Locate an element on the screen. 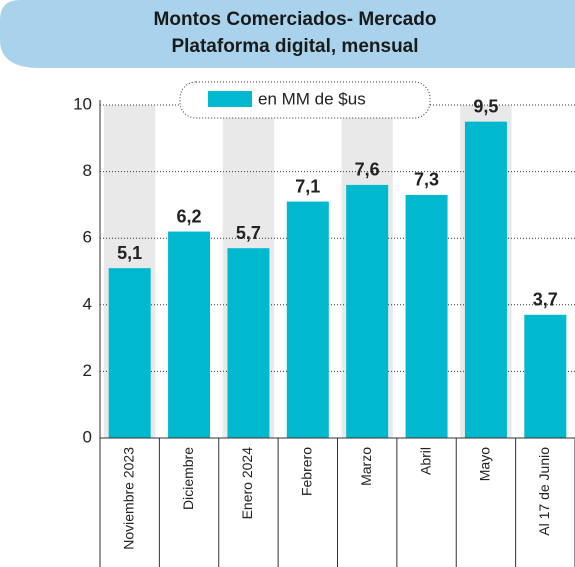  legend-label: en MM de $us is located at coordinates (312, 98).